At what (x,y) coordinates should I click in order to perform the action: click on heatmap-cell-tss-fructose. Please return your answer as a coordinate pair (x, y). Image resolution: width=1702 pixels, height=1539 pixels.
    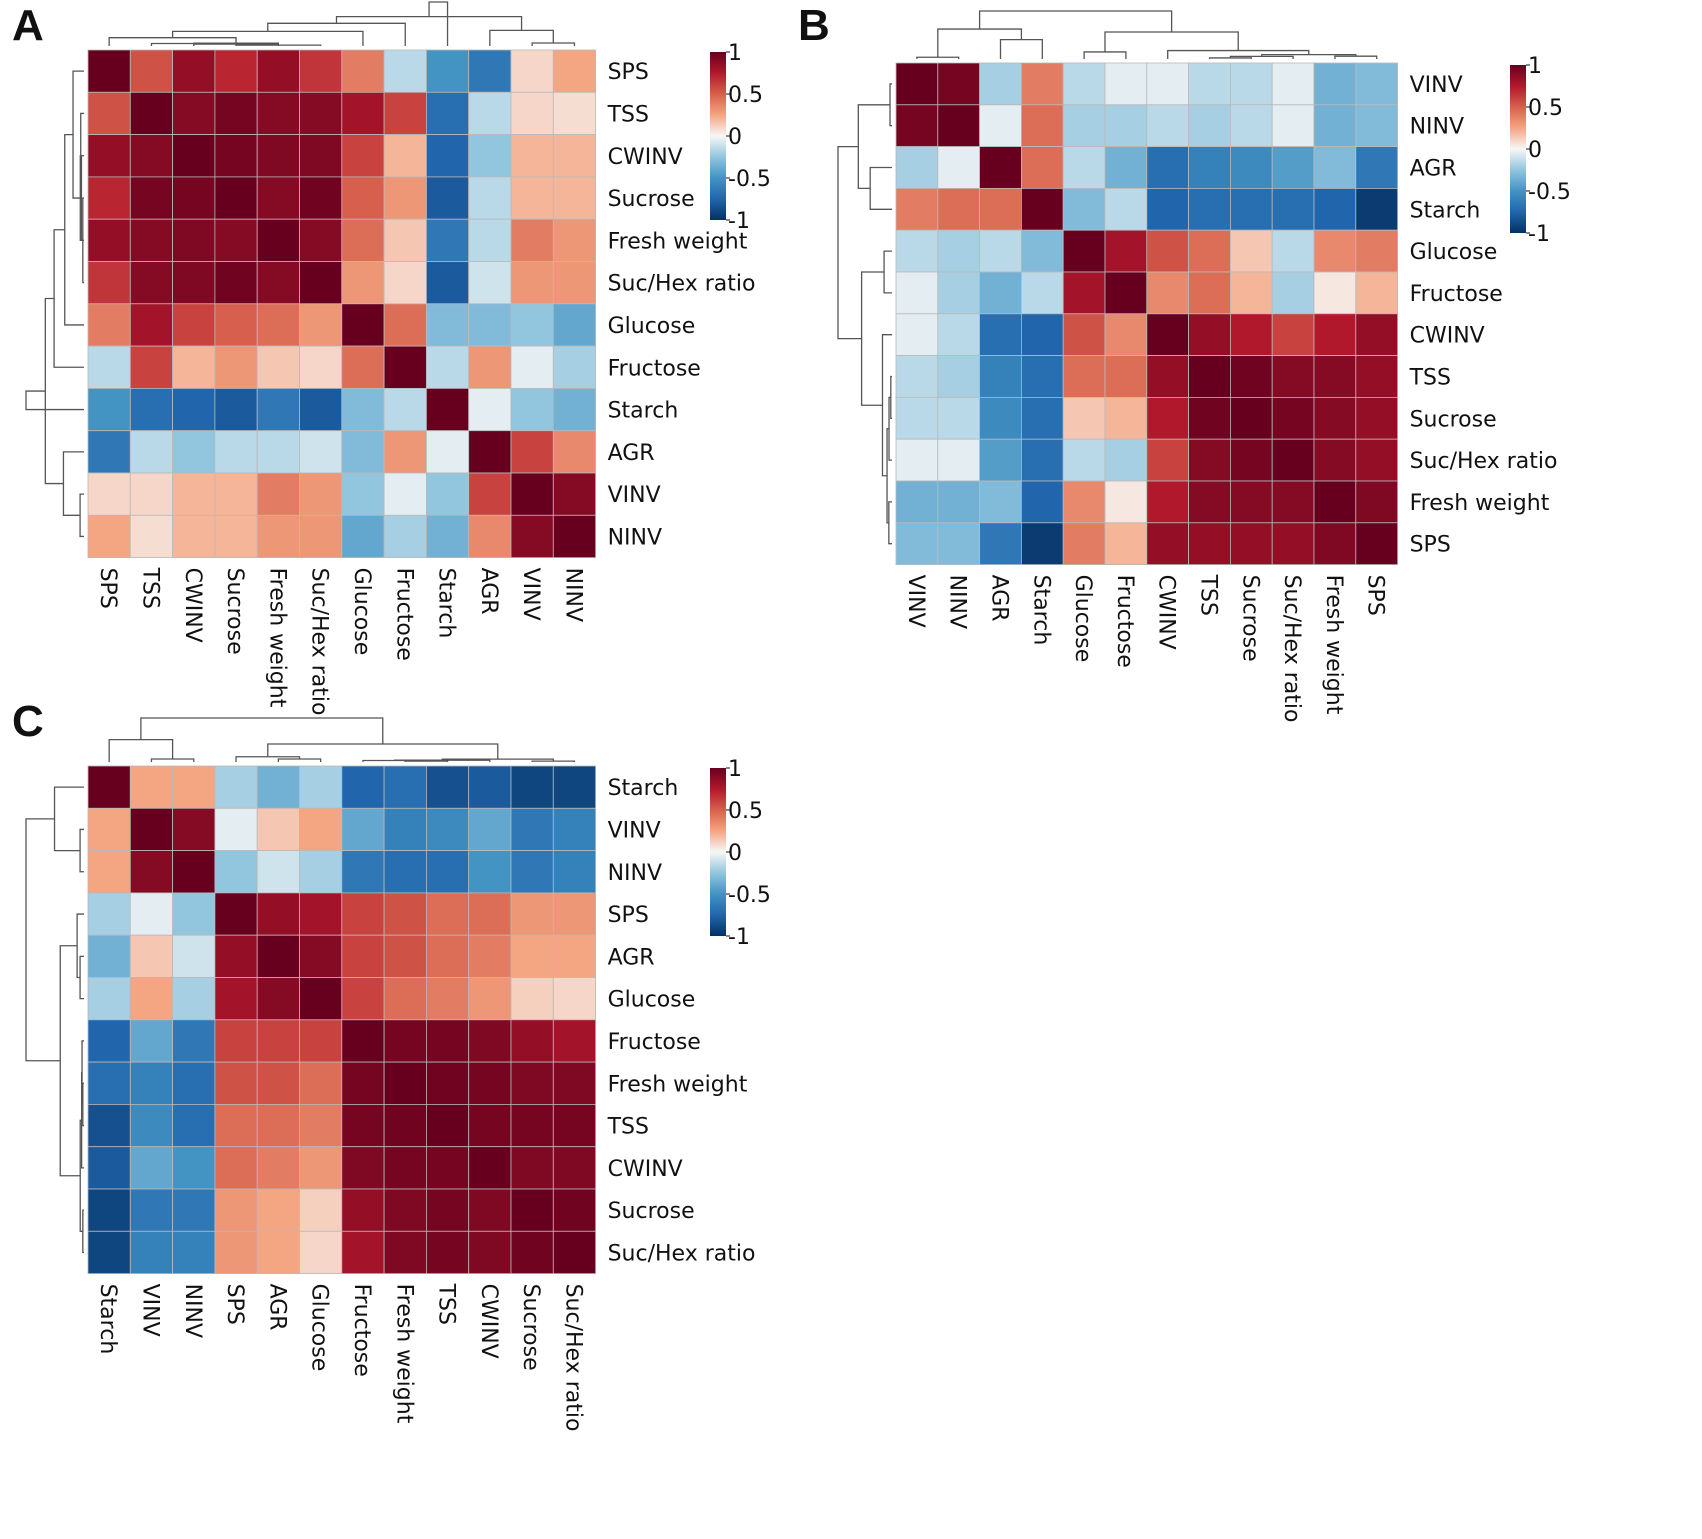
    Looking at the image, I should click on (405, 113).